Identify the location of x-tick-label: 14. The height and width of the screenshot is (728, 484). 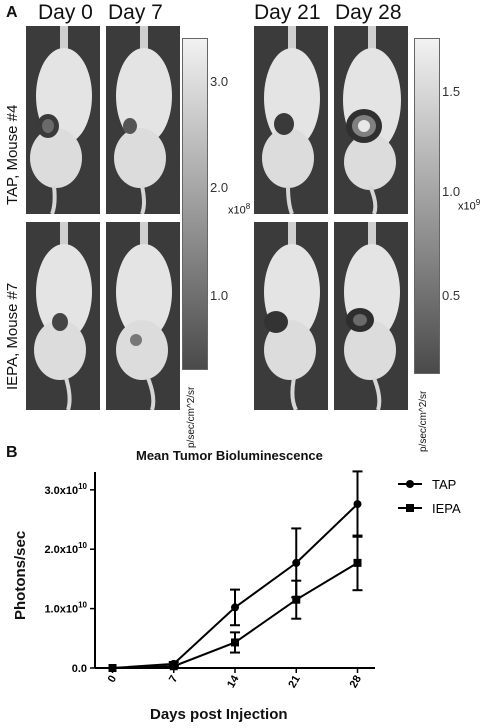
(233, 681).